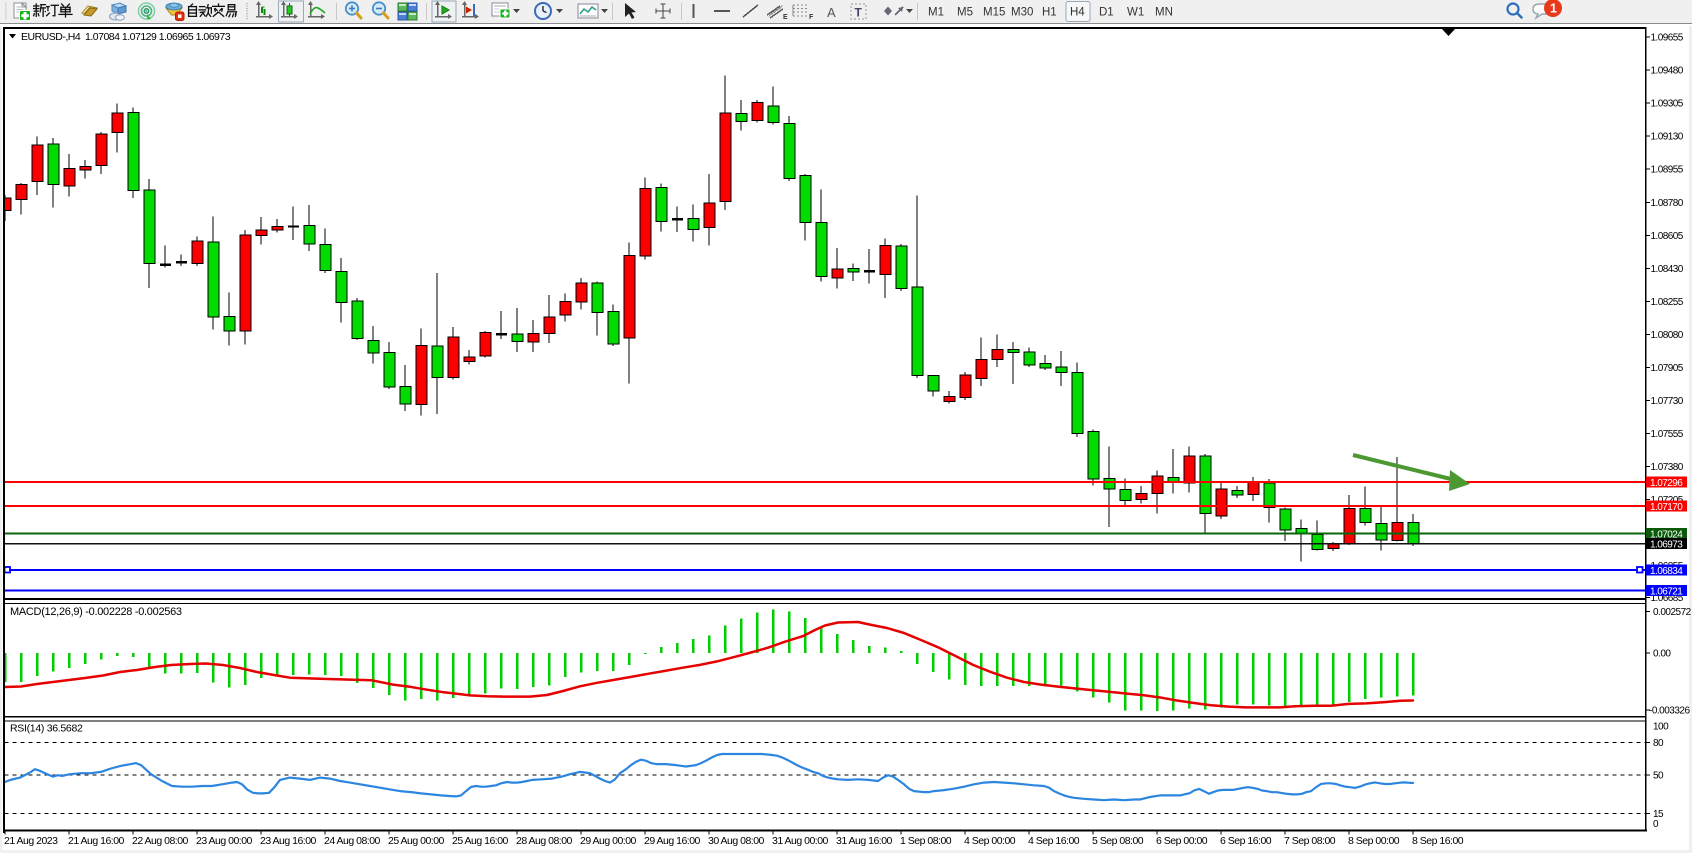 The height and width of the screenshot is (853, 1692). What do you see at coordinates (352, 841) in the screenshot?
I see `svg-text: 24 Aug 08:00` at bounding box center [352, 841].